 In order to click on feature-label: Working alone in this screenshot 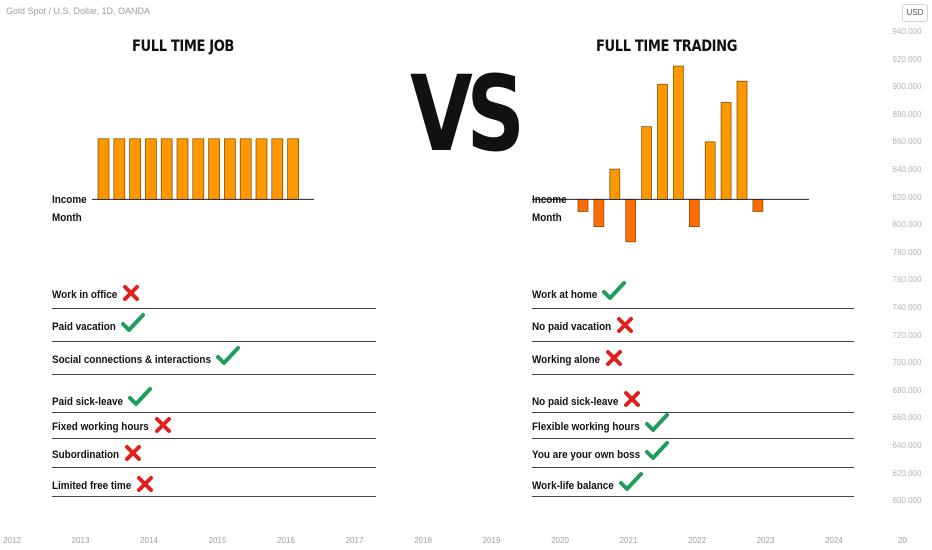, I will do `click(566, 360)`.